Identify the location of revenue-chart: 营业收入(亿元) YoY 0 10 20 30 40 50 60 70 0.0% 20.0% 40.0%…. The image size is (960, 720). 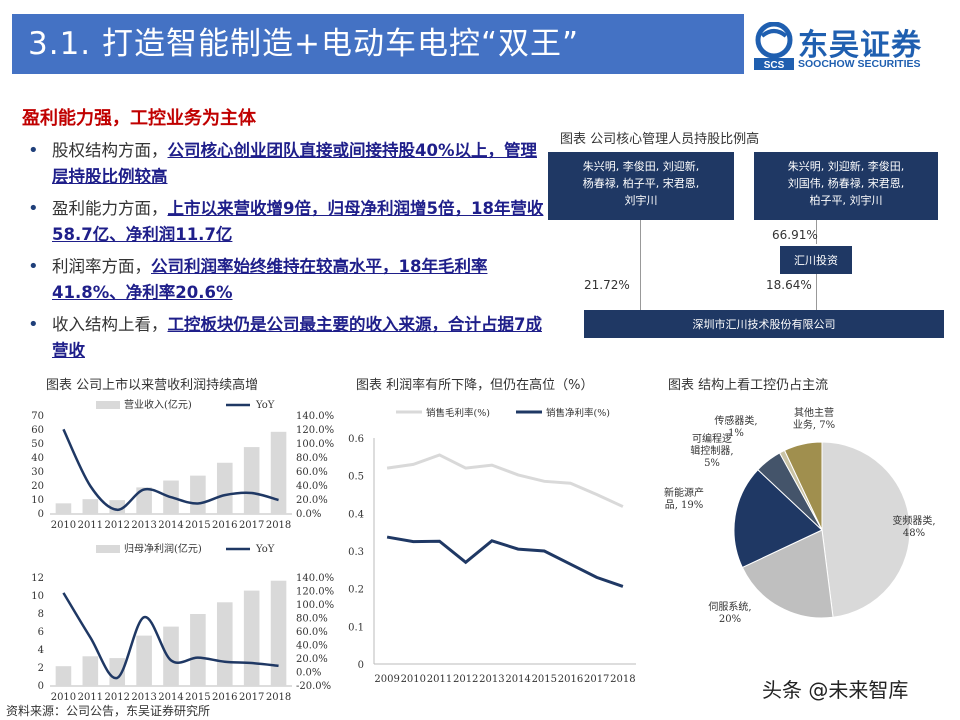
(182, 464).